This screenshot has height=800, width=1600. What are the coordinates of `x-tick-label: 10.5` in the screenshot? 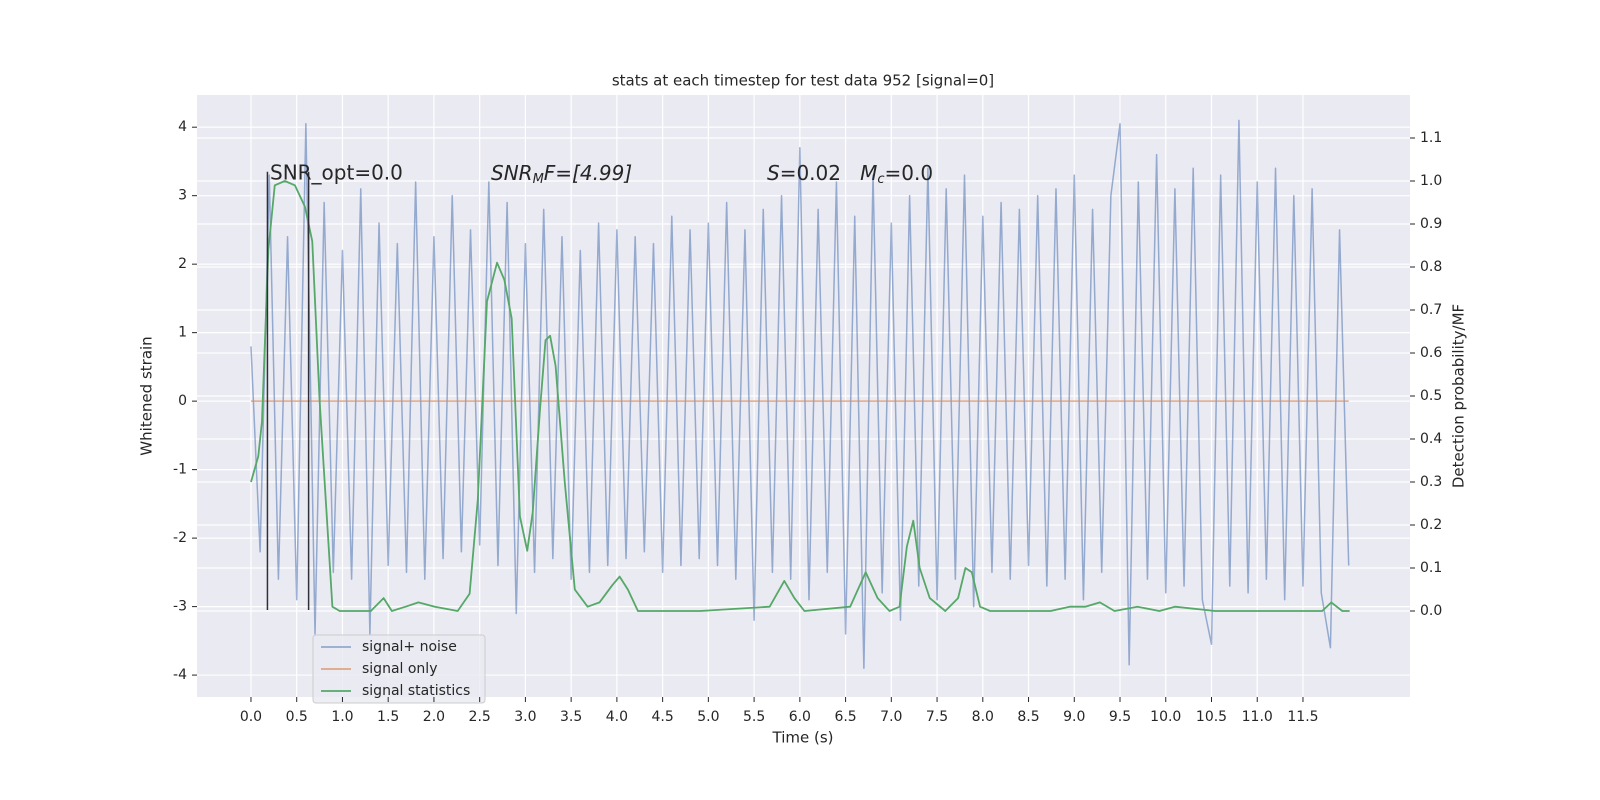 It's located at (1211, 717).